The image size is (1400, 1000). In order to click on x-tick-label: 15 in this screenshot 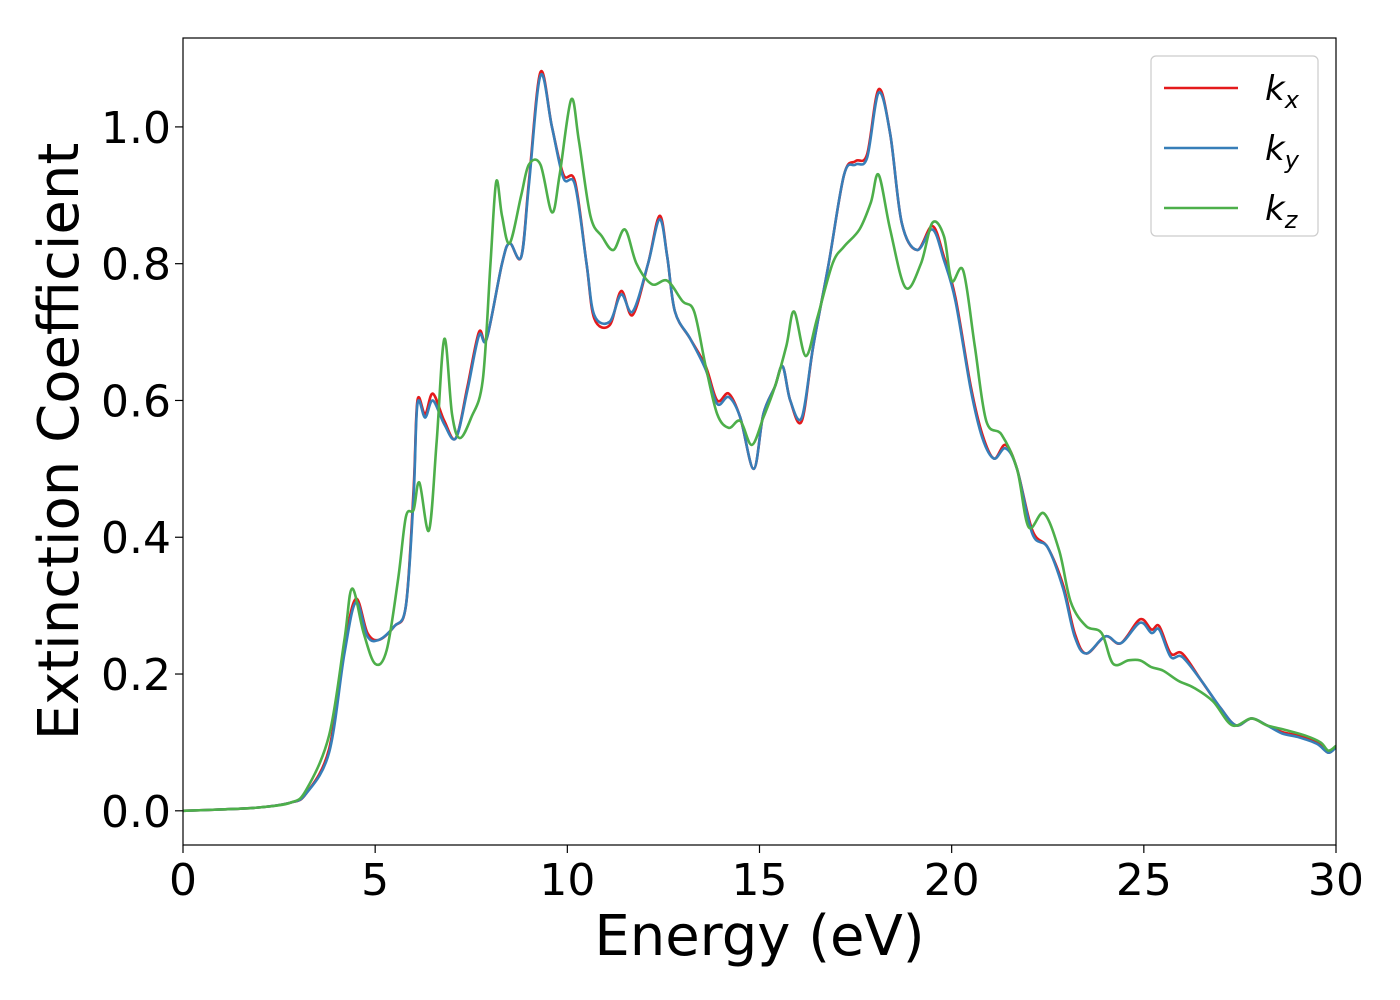, I will do `click(760, 880)`.